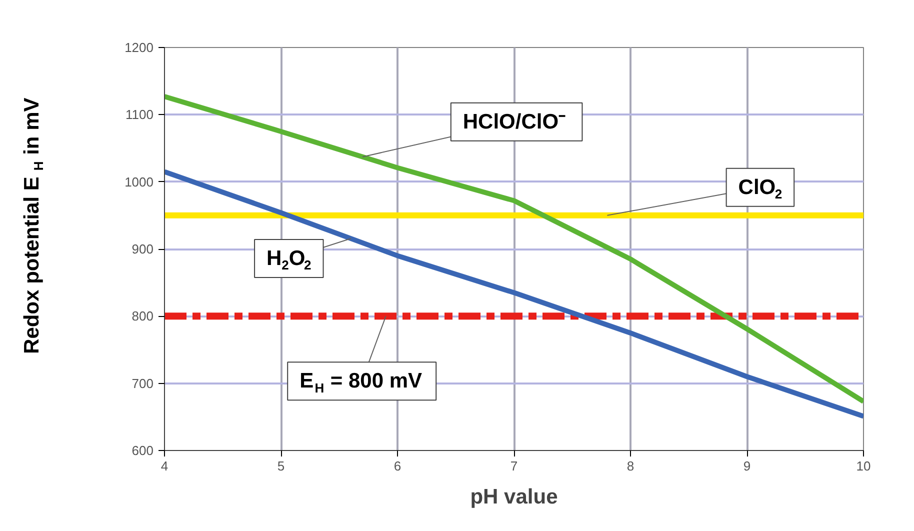  What do you see at coordinates (139, 182) in the screenshot?
I see `y-tick-label: 1000` at bounding box center [139, 182].